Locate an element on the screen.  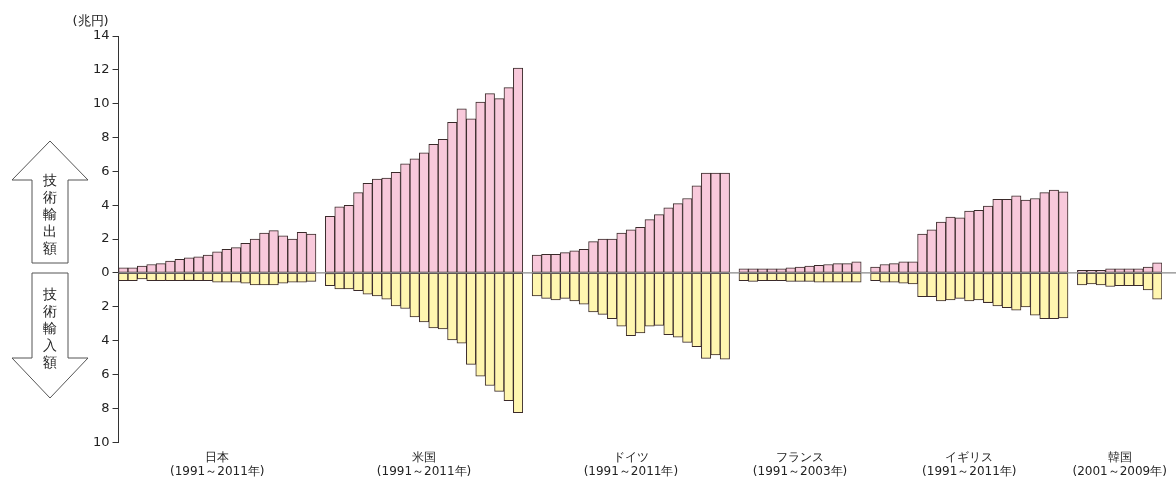
x-tick-label: 韓国 (2001～2009年) is located at coordinates (1119, 463).